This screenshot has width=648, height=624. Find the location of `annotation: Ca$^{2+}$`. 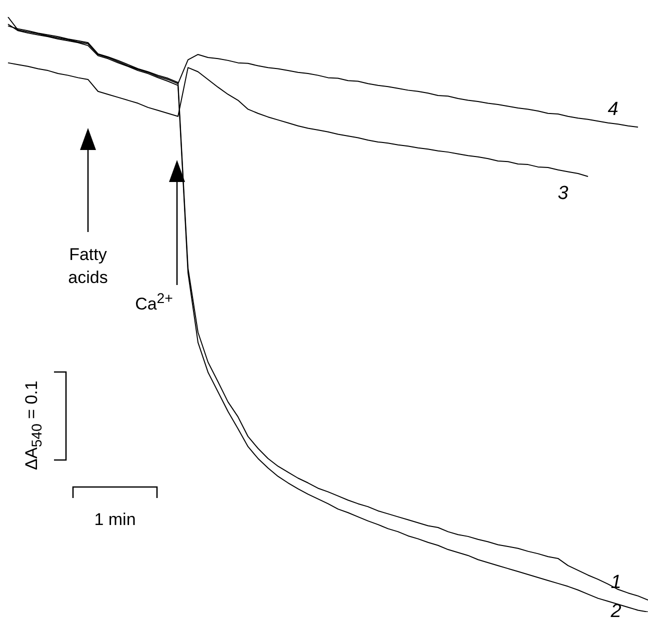

annotation: Ca$^{2+}$ is located at coordinates (154, 303).